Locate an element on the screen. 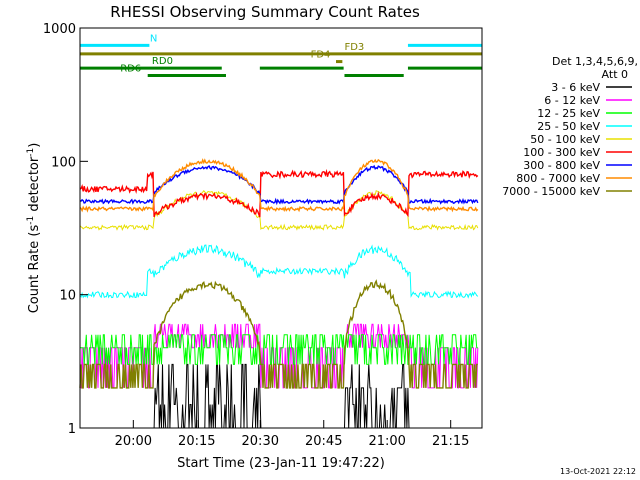 This screenshot has height=480, width=640. x-tick-label-3: 20:30 is located at coordinates (260, 441).